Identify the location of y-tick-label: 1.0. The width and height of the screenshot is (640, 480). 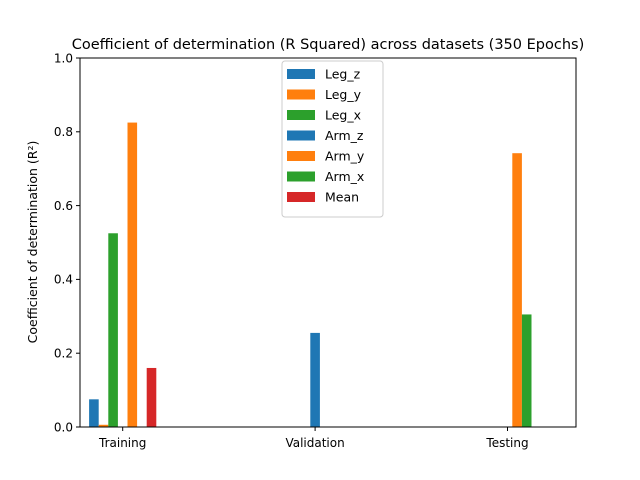
(63, 58).